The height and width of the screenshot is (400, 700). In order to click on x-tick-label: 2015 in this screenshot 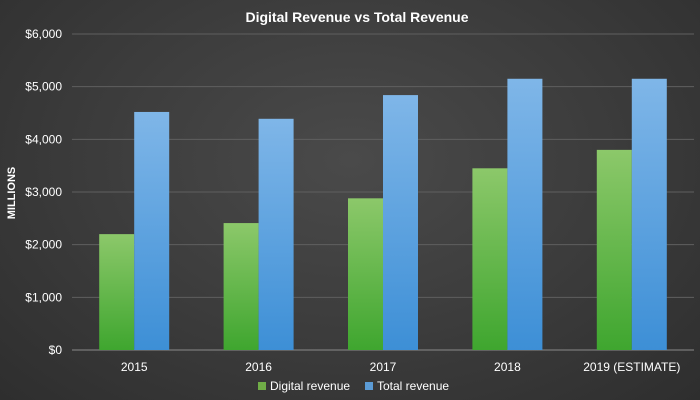, I will do `click(134, 367)`.